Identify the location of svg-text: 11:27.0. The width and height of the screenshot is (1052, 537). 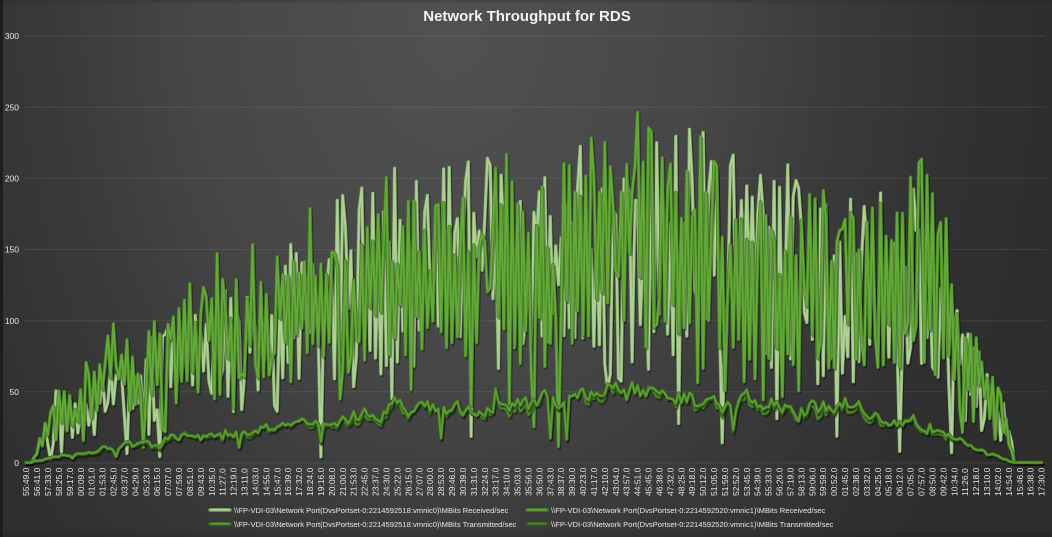
(223, 482).